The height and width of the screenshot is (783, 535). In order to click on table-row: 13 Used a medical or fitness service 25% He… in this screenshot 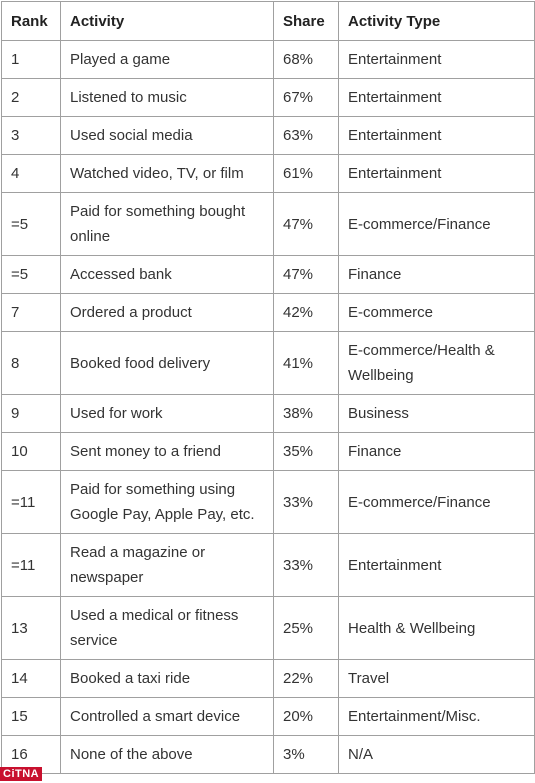, I will do `click(268, 628)`.